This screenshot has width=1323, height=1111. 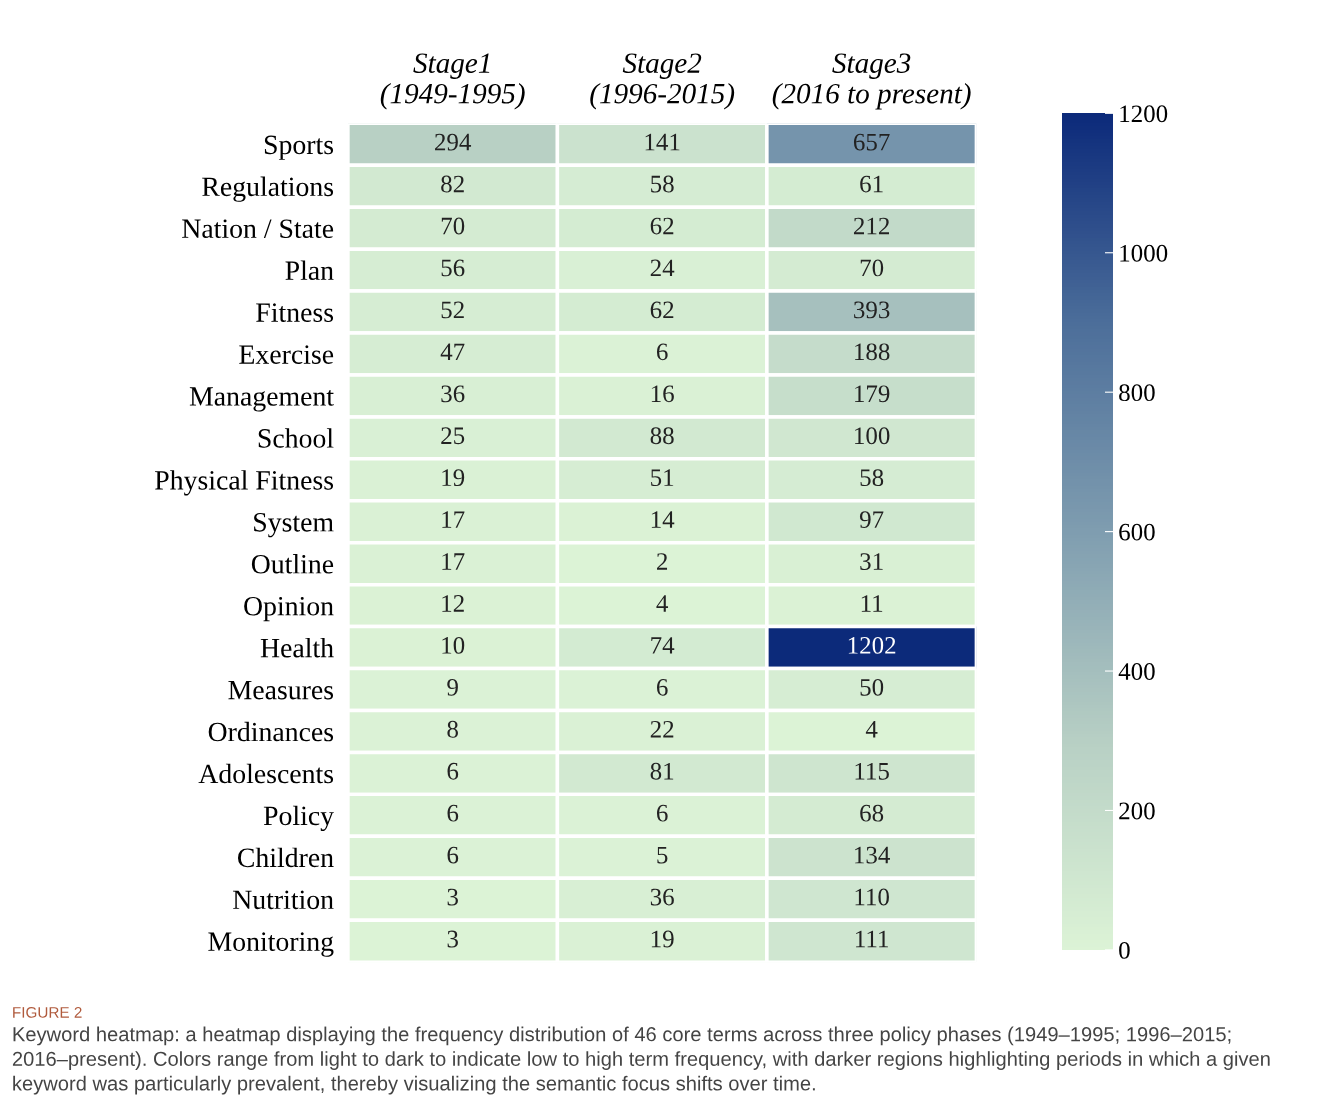 I want to click on color-bar-label: 800, so click(x=1137, y=393).